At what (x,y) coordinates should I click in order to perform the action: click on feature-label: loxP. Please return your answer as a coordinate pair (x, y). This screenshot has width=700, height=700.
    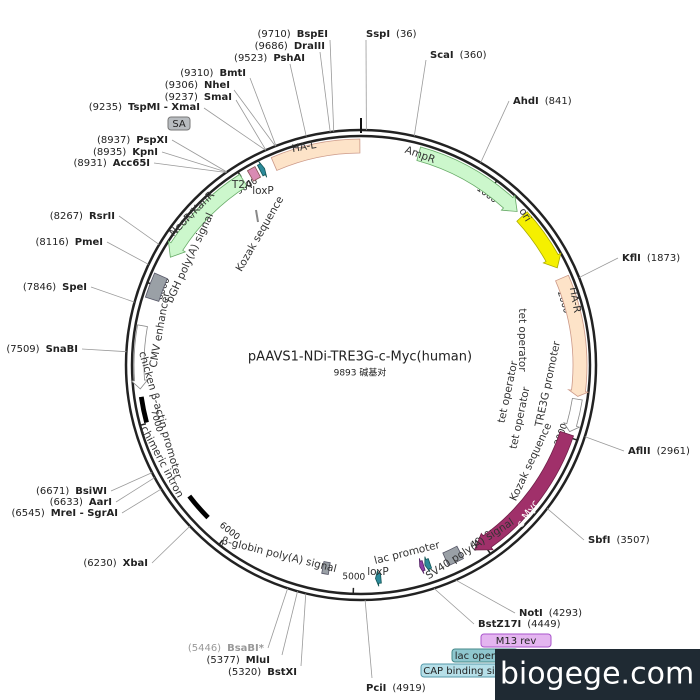
    Looking at the image, I should click on (378, 572).